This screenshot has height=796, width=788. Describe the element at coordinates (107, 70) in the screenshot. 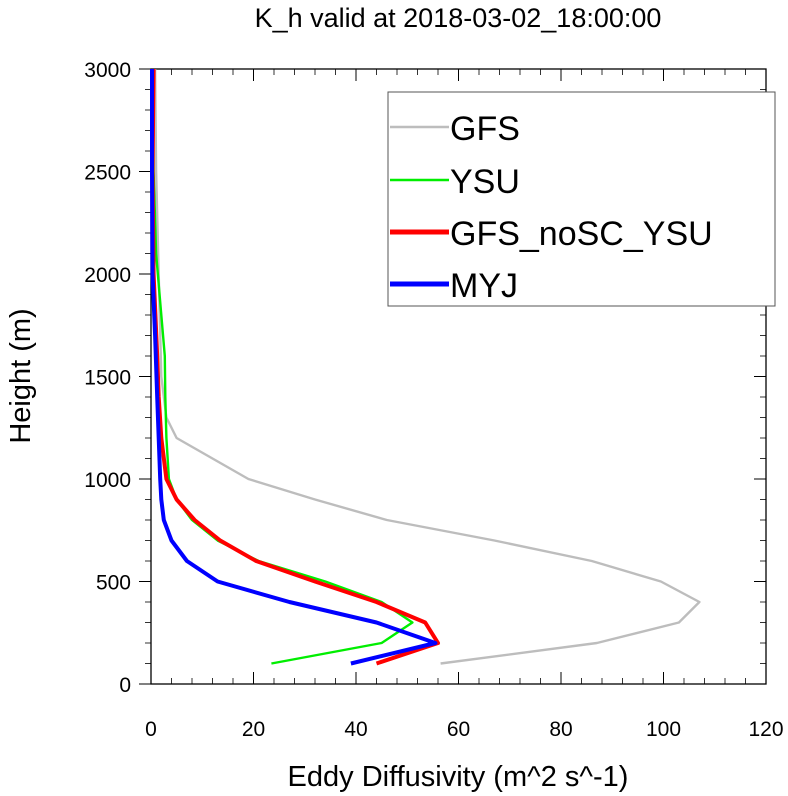

I see `y-tick-label: 3000` at that location.